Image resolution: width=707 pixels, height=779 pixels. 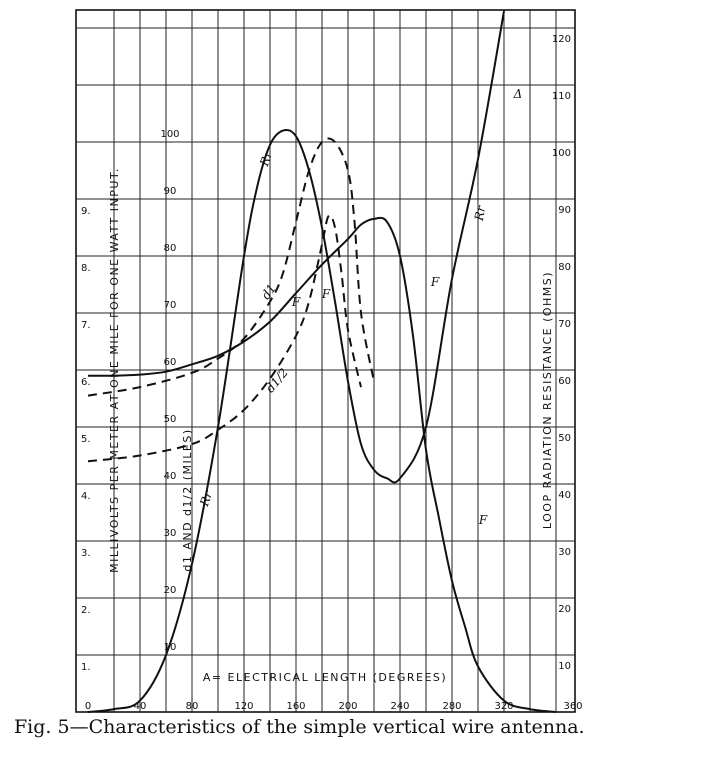 I want to click on mid-tick-label: 30, so click(x=170, y=533).